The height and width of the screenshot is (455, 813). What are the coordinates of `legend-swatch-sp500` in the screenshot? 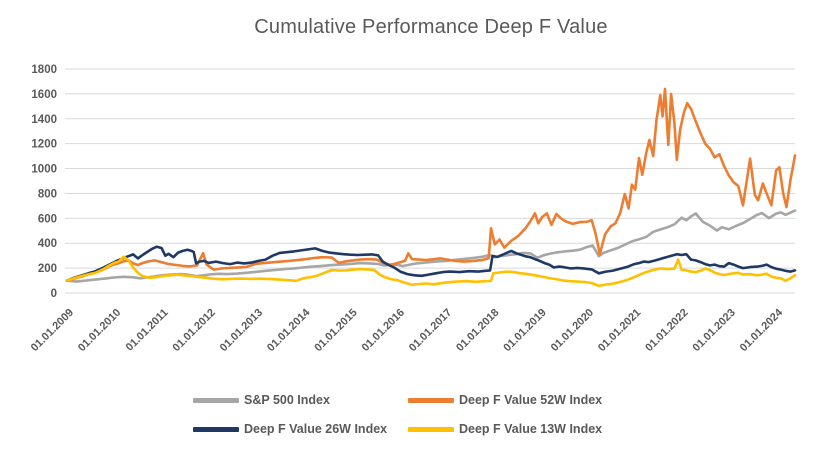 It's located at (216, 400).